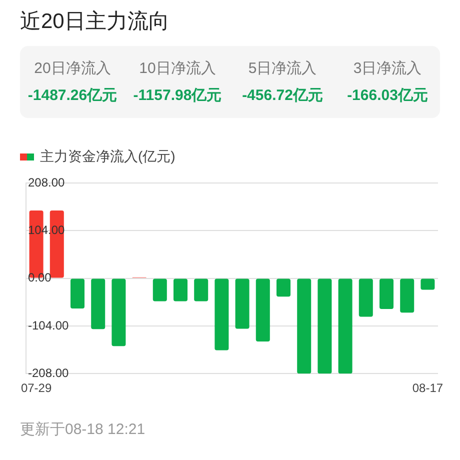 The height and width of the screenshot is (460, 460). Describe the element at coordinates (108, 156) in the screenshot. I see `legend-label: 主力资金净流入(亿元)` at that location.